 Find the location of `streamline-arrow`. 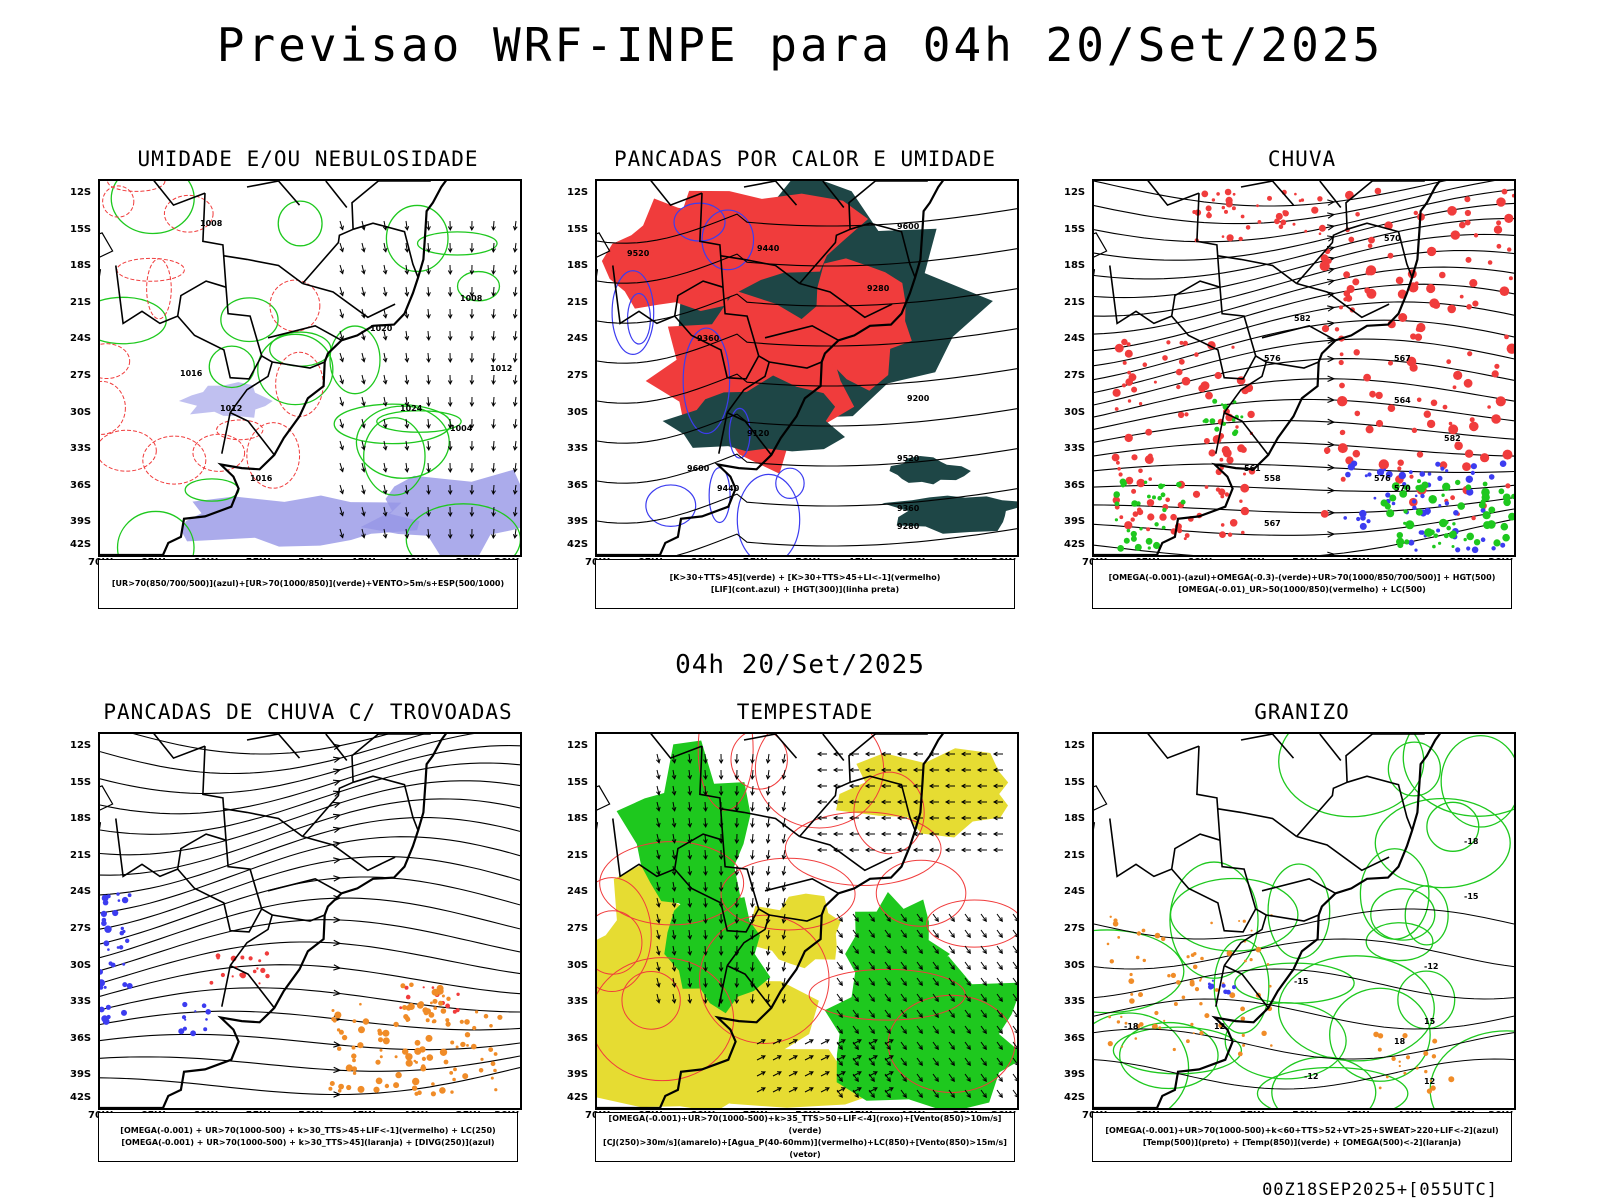

streamline-arrow is located at coordinates (1331, 467).